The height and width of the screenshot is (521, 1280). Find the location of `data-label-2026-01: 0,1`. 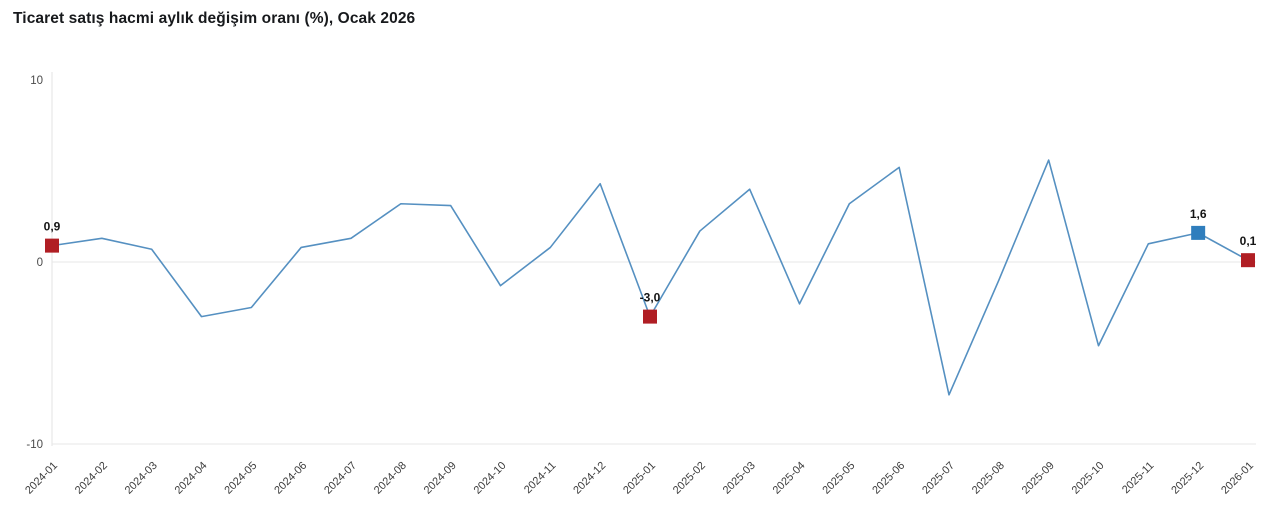

data-label-2026-01: 0,1 is located at coordinates (1248, 241).